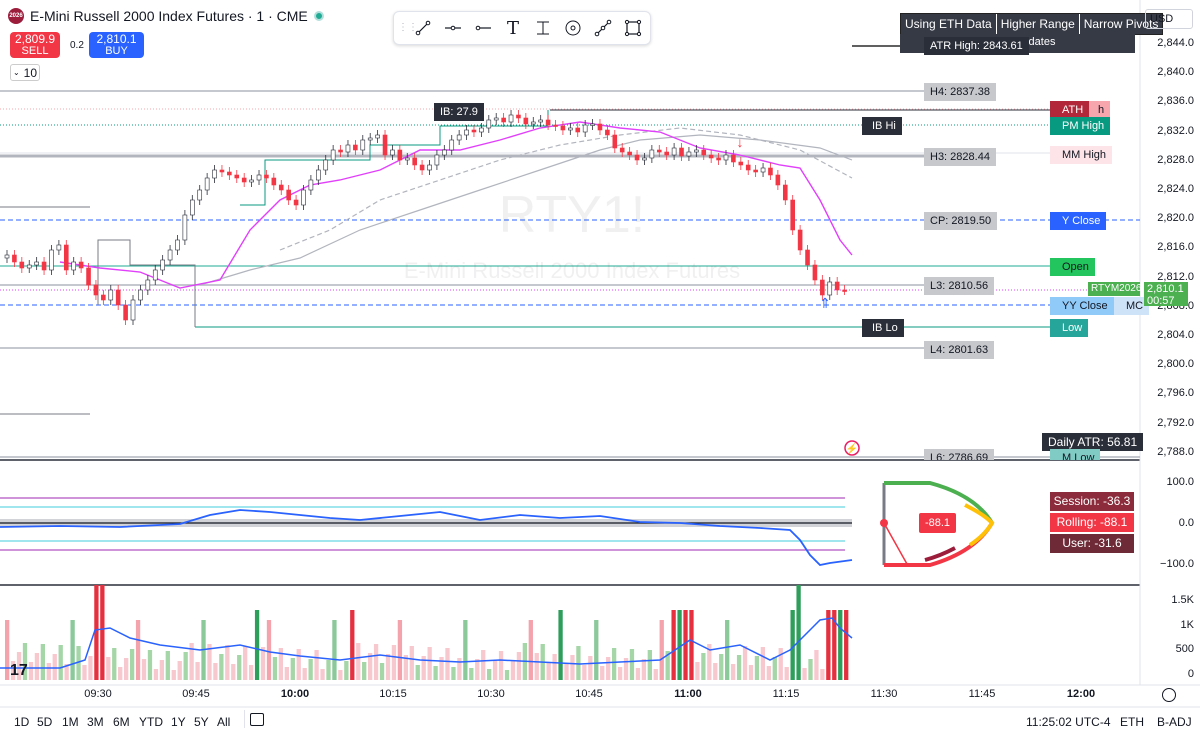 This screenshot has width=1200, height=732. What do you see at coordinates (1093, 442) in the screenshot?
I see `daily-atr-label: Daily ATR: 56.81` at bounding box center [1093, 442].